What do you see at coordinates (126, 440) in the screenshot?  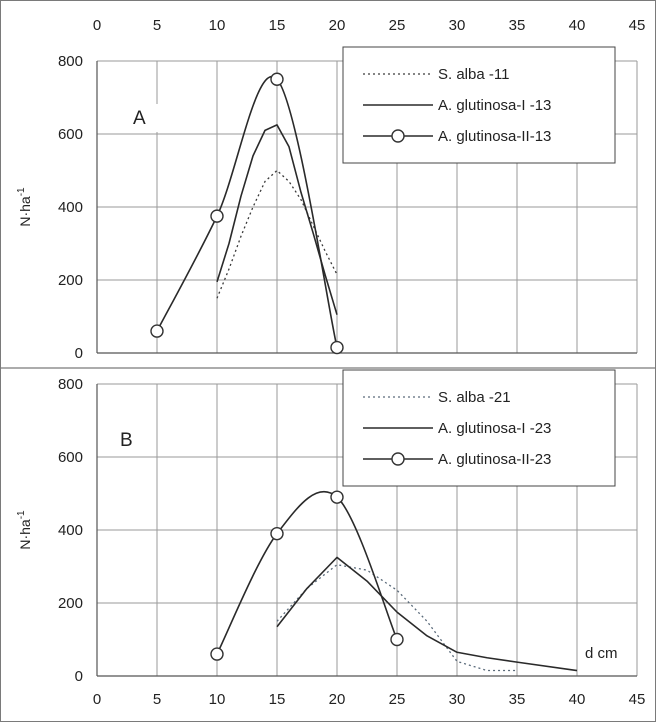 I see `panel-label: B` at bounding box center [126, 440].